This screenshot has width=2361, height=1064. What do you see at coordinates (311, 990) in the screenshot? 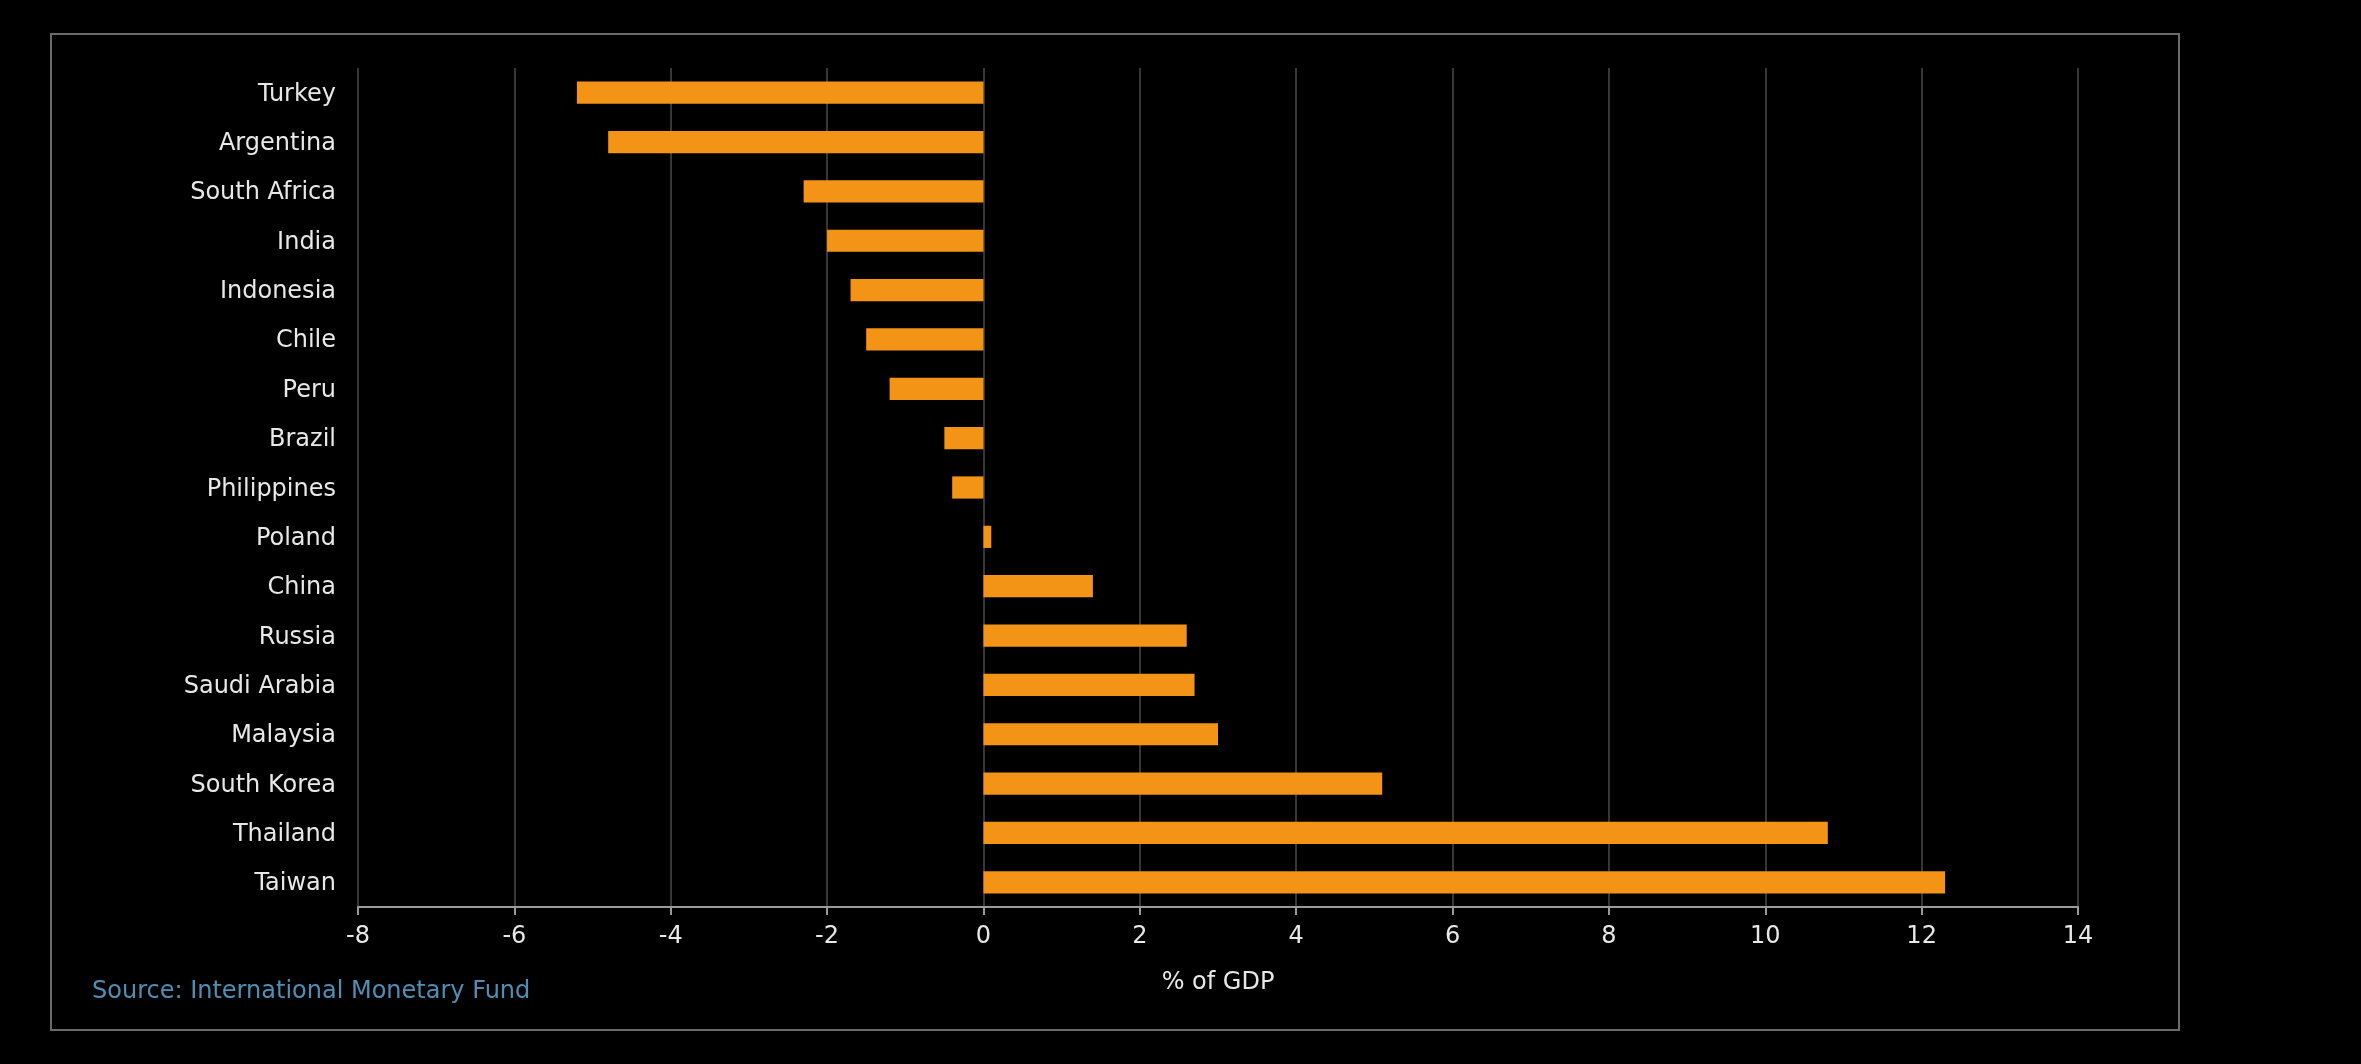
I see `source-note: Source: International Monetary Fund` at bounding box center [311, 990].